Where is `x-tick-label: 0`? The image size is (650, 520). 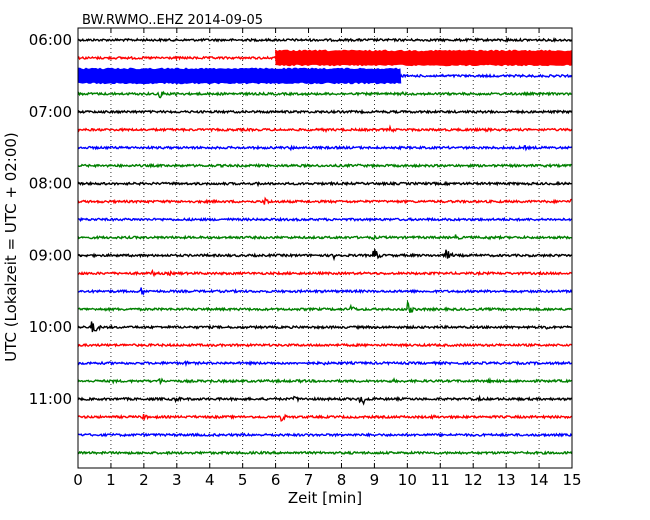 x-tick-label: 0 is located at coordinates (78, 480).